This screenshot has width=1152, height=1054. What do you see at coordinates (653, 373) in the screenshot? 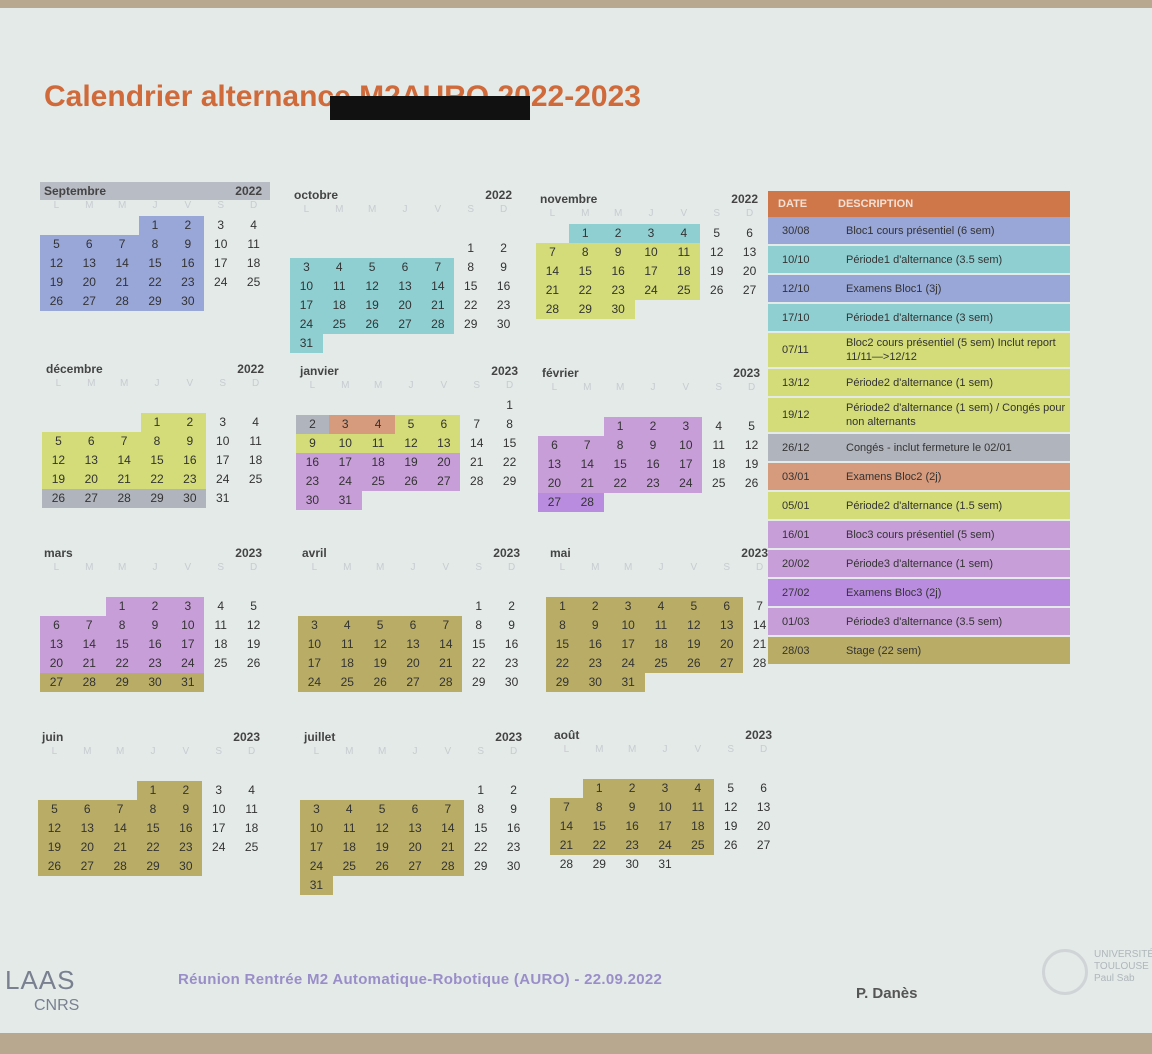
I see `month-header: février 2023` at bounding box center [653, 373].